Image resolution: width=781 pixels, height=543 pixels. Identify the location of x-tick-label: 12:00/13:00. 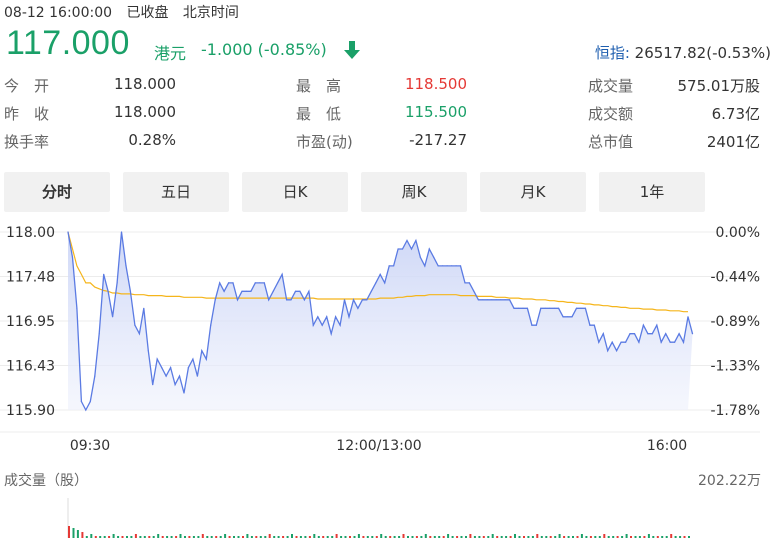
(378, 446).